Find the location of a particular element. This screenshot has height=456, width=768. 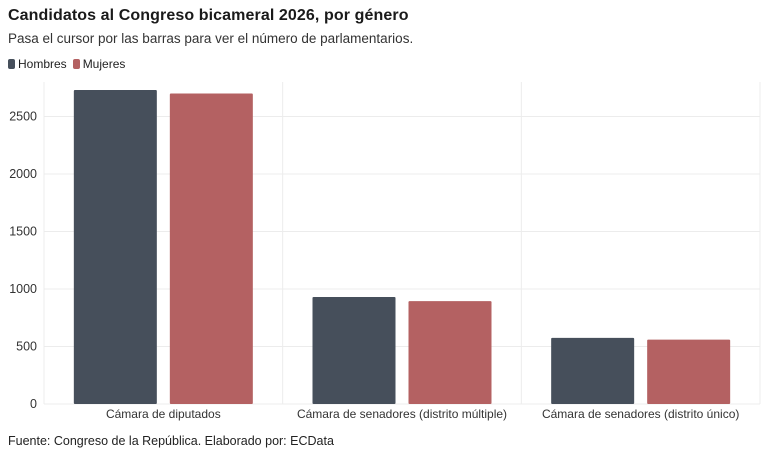

bar-mujeres-2: Mujeres: 560 is located at coordinates (689, 371).